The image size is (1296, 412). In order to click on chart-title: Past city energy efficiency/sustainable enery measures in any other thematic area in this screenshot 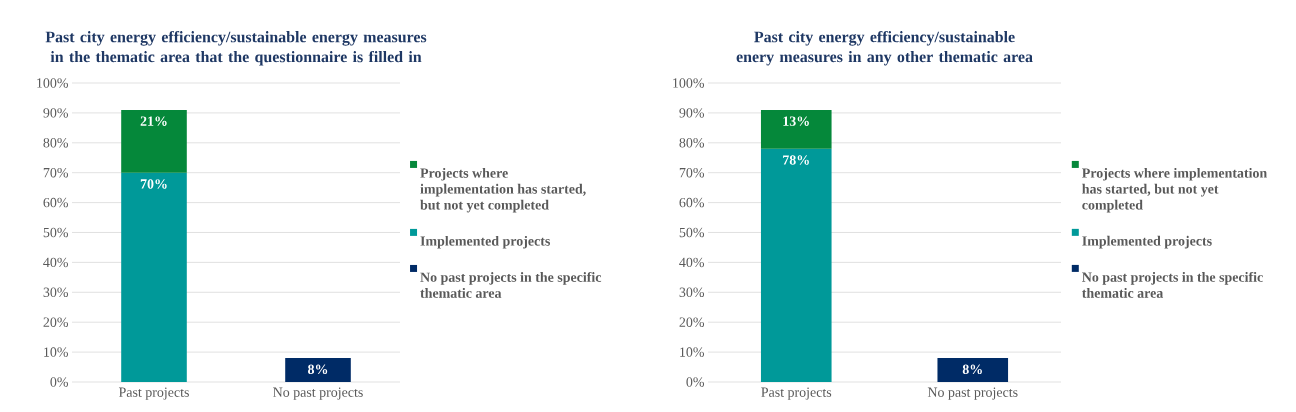, I will do `click(884, 48)`.